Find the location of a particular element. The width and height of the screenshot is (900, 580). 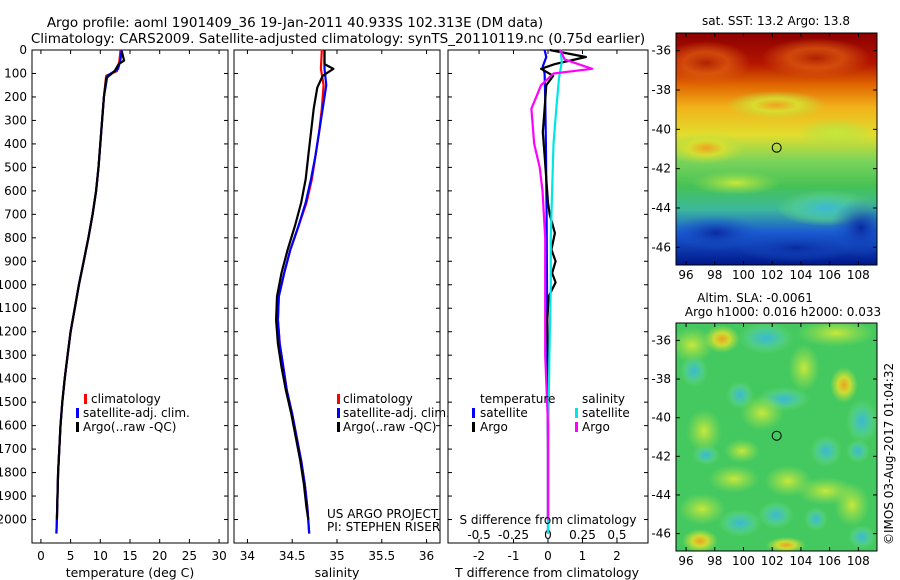

legend-swatch-climatology is located at coordinates (85, 399).